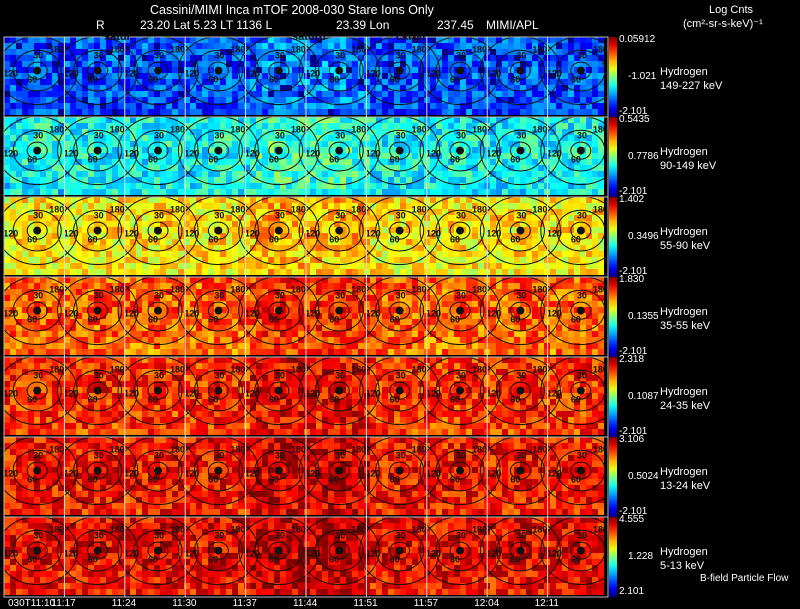 Image resolution: width=800 pixels, height=609 pixels. Describe the element at coordinates (131, 74) in the screenshot. I see `contour-label: 120` at that location.